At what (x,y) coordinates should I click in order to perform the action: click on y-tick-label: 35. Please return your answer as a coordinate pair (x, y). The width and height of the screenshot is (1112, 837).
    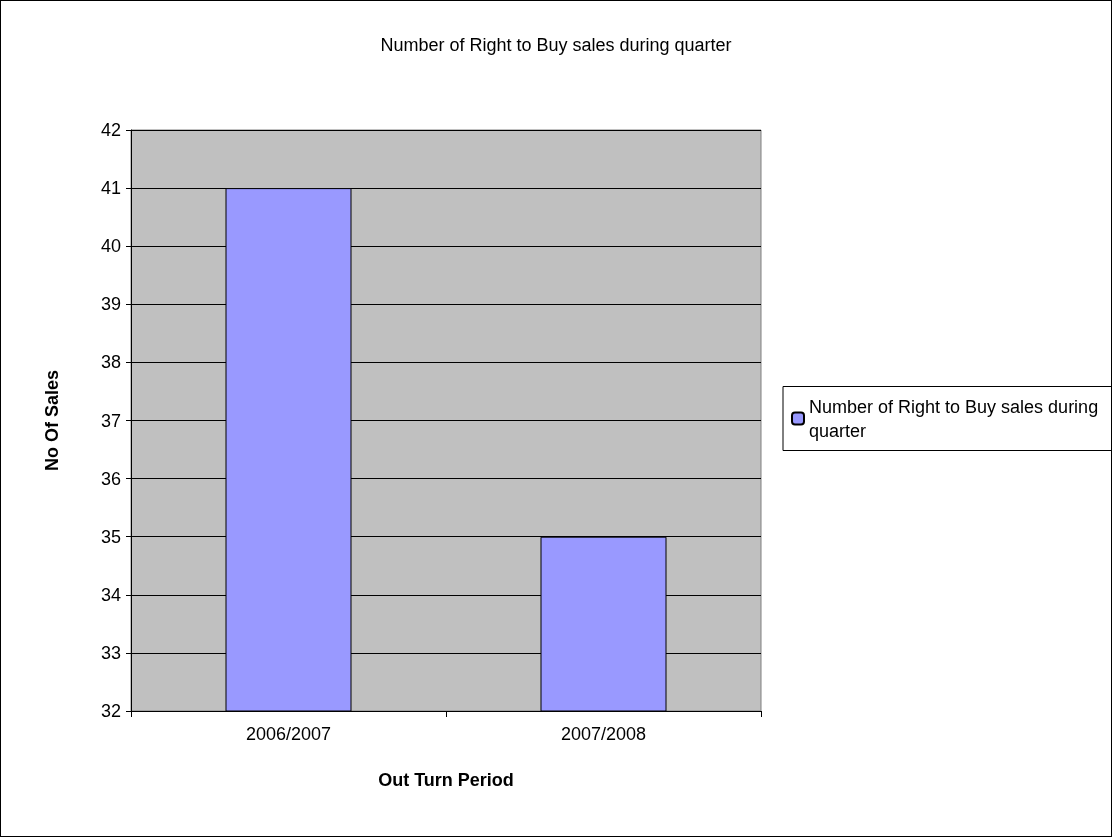
    Looking at the image, I should click on (110, 536).